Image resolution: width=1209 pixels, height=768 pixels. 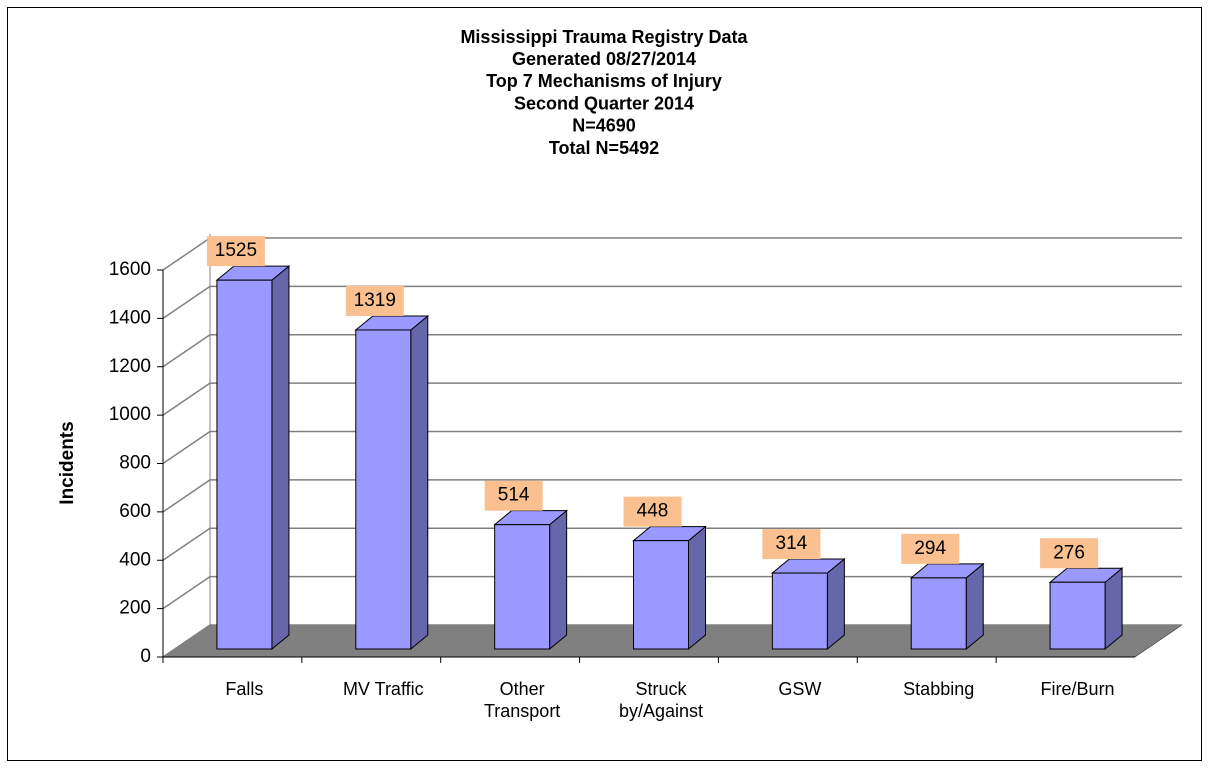 What do you see at coordinates (67, 462) in the screenshot?
I see `y-axis-label: Incidents` at bounding box center [67, 462].